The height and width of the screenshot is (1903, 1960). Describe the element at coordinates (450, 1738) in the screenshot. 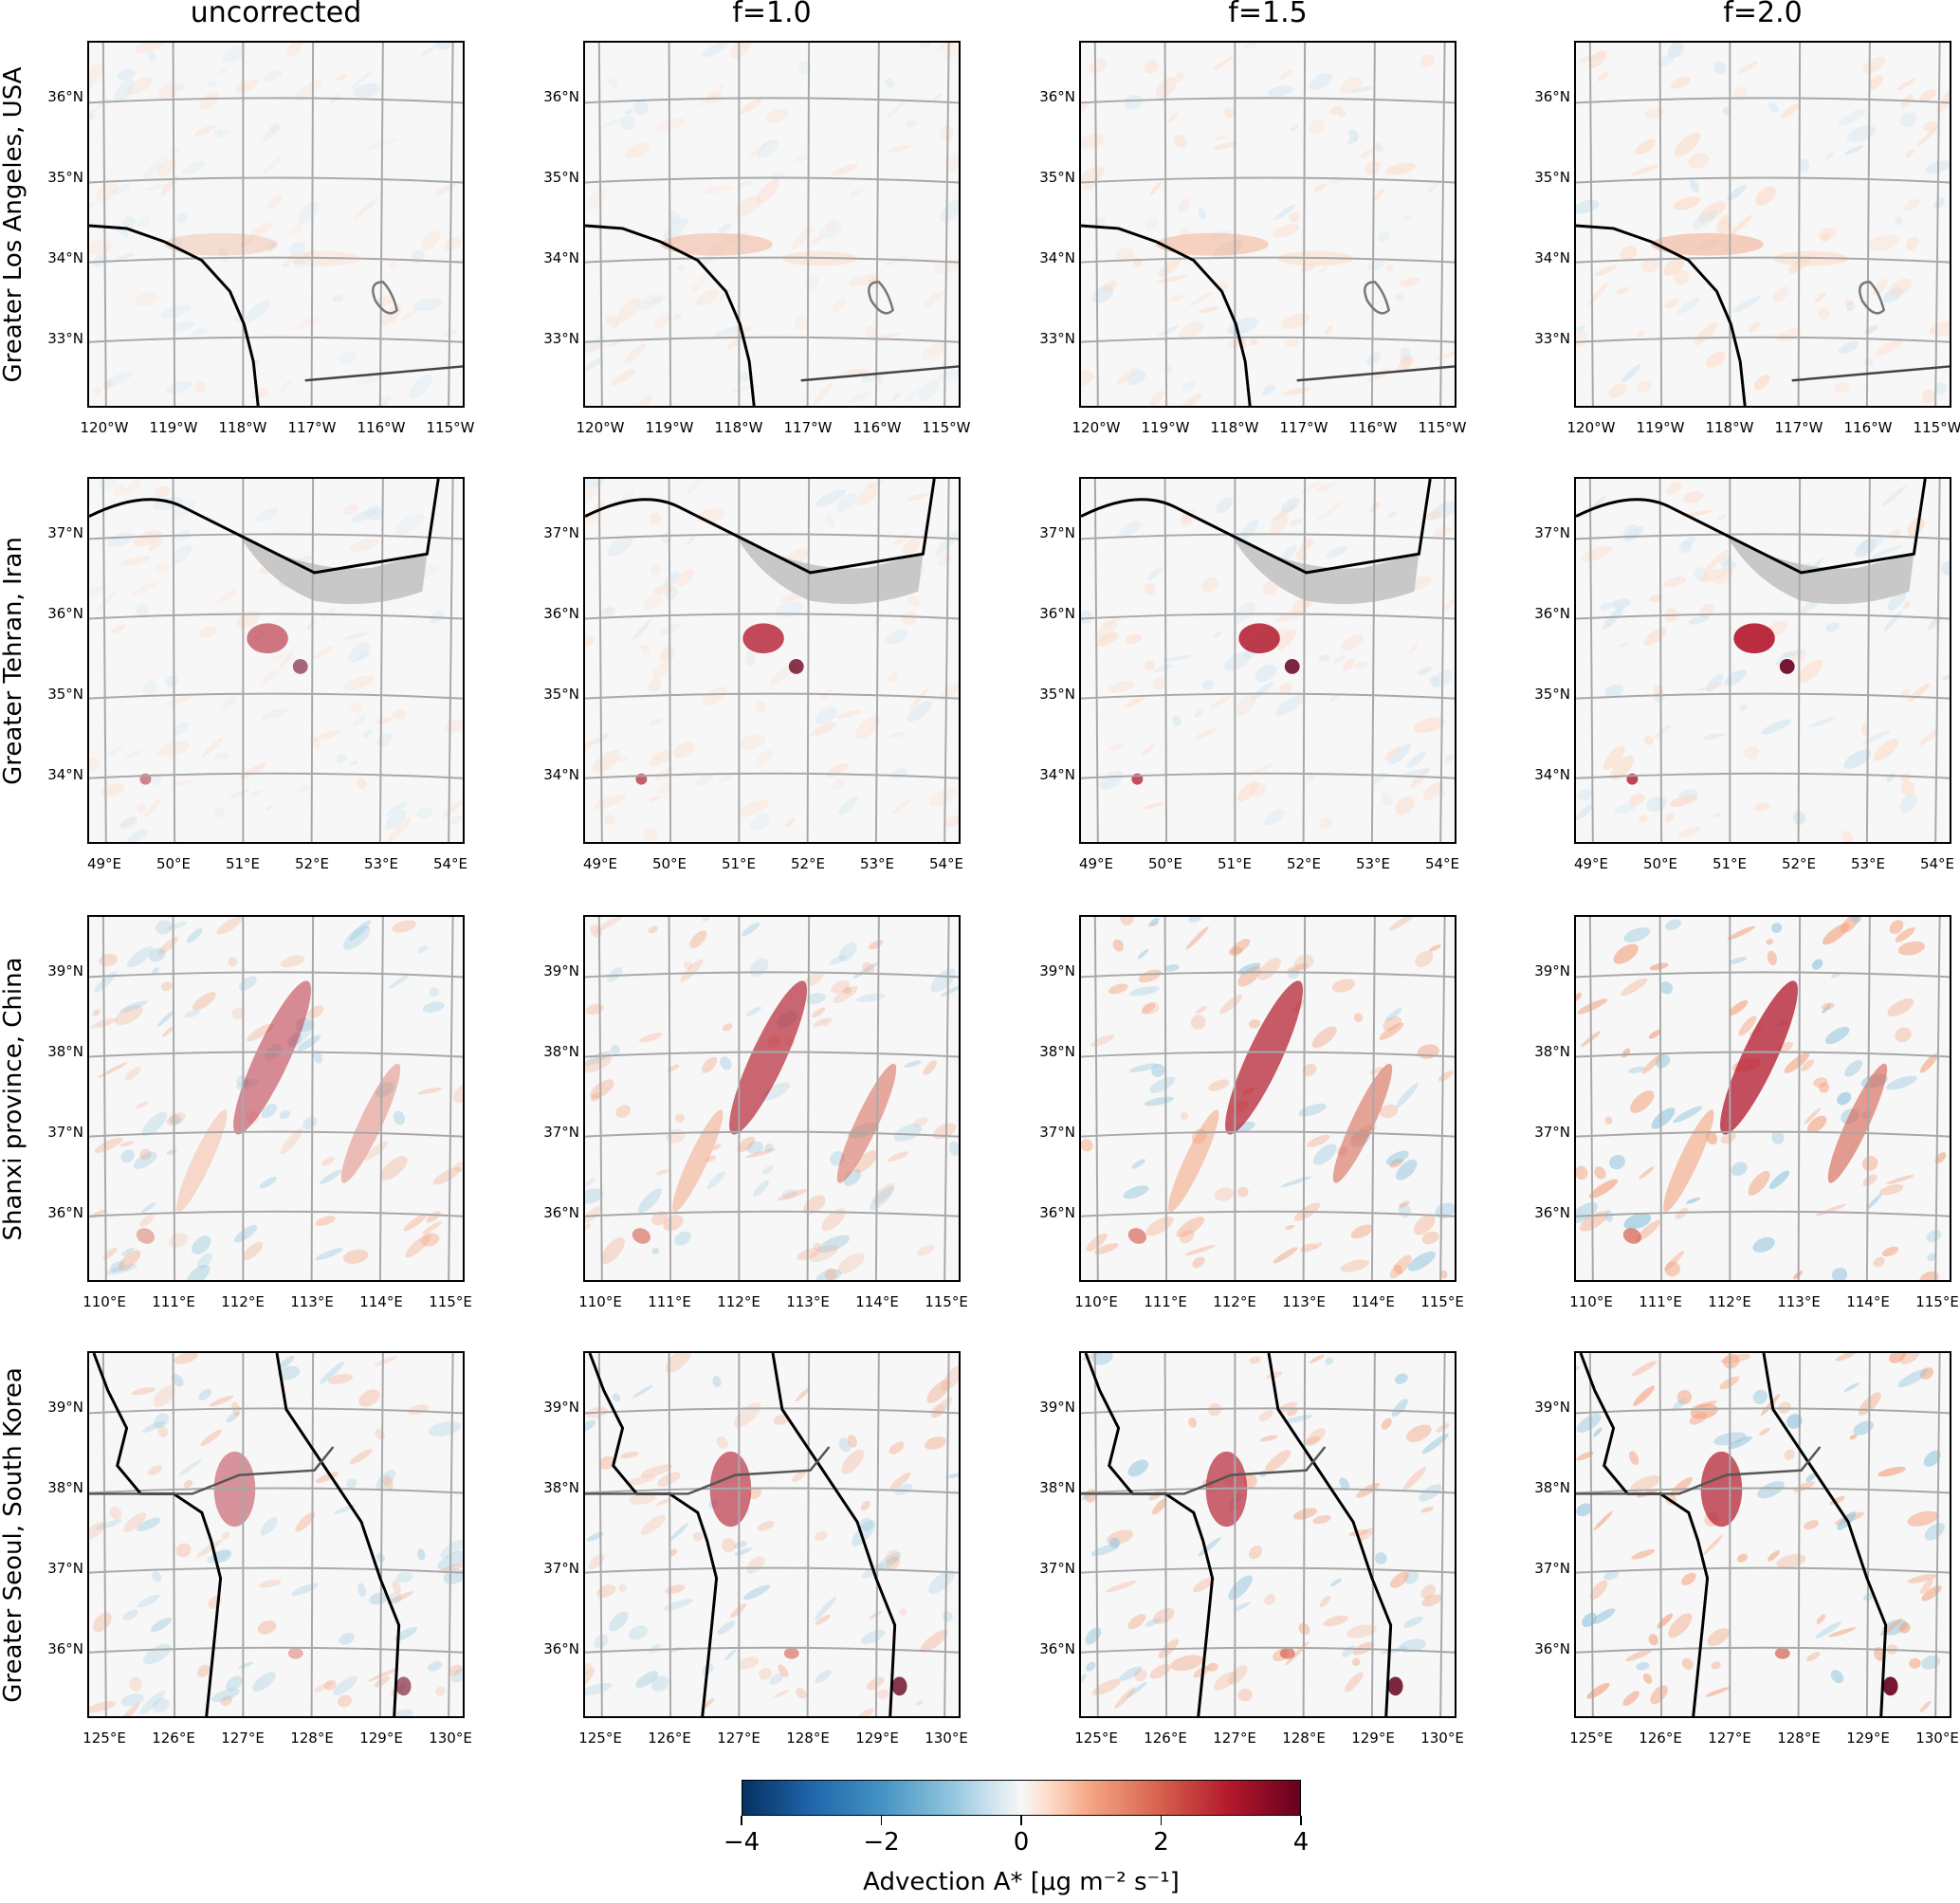

I see `longitude-tick-label: 130°E` at that location.